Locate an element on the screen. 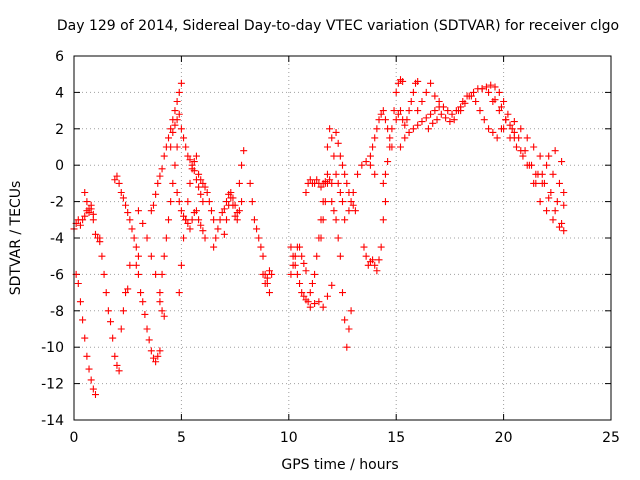  x-axis-label: GPS time / hours is located at coordinates (339, 465).